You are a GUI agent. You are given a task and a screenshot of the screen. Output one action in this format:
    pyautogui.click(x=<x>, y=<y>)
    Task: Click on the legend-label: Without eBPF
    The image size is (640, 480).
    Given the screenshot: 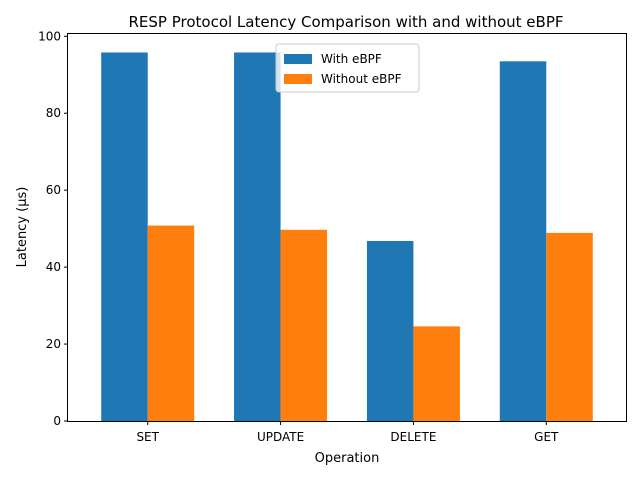 What is the action you would take?
    pyautogui.click(x=361, y=79)
    